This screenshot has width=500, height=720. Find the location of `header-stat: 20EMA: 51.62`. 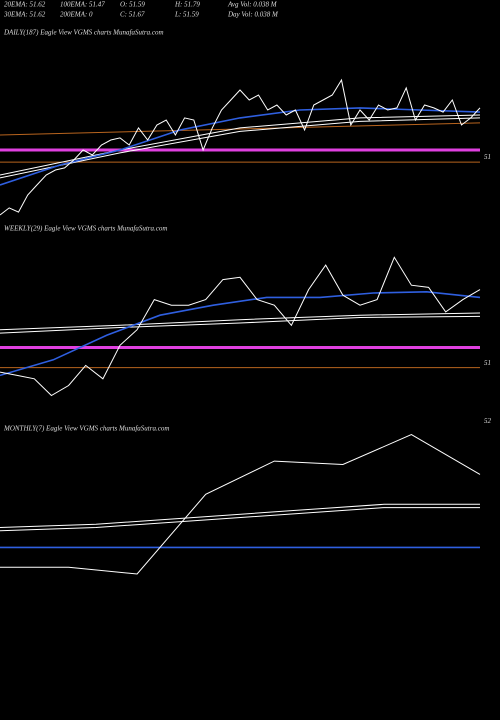

header-stat: 20EMA: 51.62 is located at coordinates (25, 5).